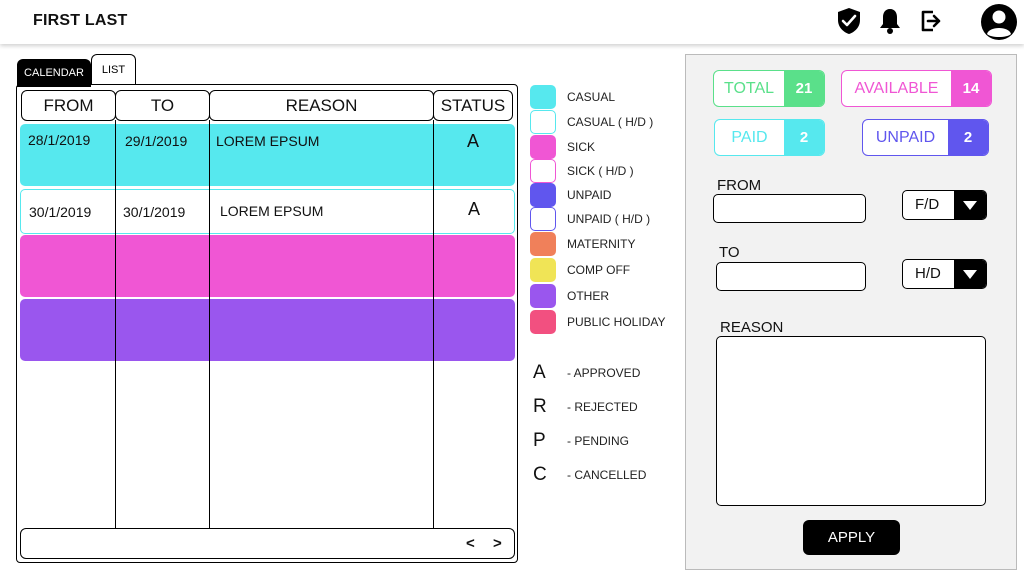 The image size is (1024, 575). I want to click on to-label: TO, so click(729, 252).